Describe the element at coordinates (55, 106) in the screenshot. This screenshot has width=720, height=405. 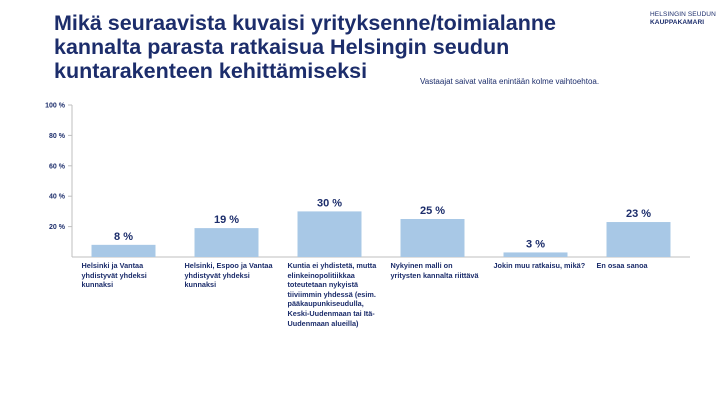
I see `y-tick-label: 100 %` at that location.